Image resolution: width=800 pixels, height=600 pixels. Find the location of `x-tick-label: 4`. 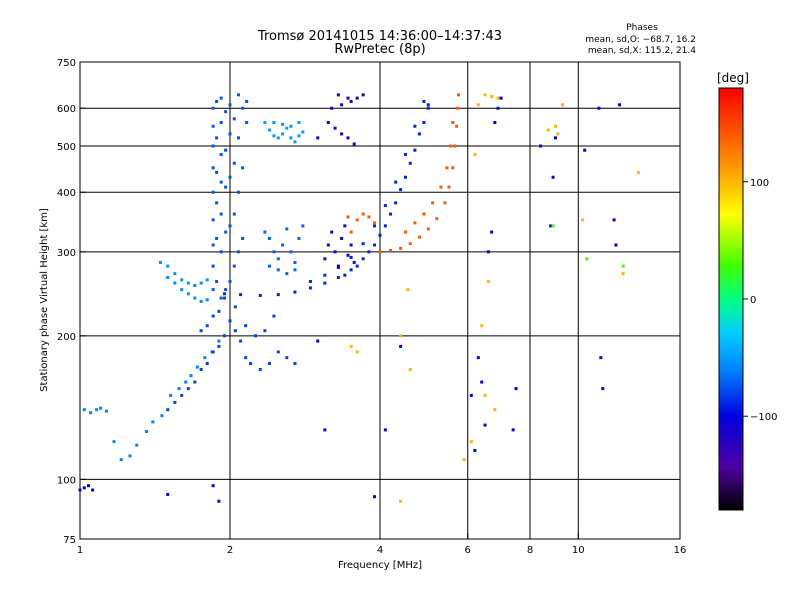

x-tick-label: 4 is located at coordinates (380, 550).